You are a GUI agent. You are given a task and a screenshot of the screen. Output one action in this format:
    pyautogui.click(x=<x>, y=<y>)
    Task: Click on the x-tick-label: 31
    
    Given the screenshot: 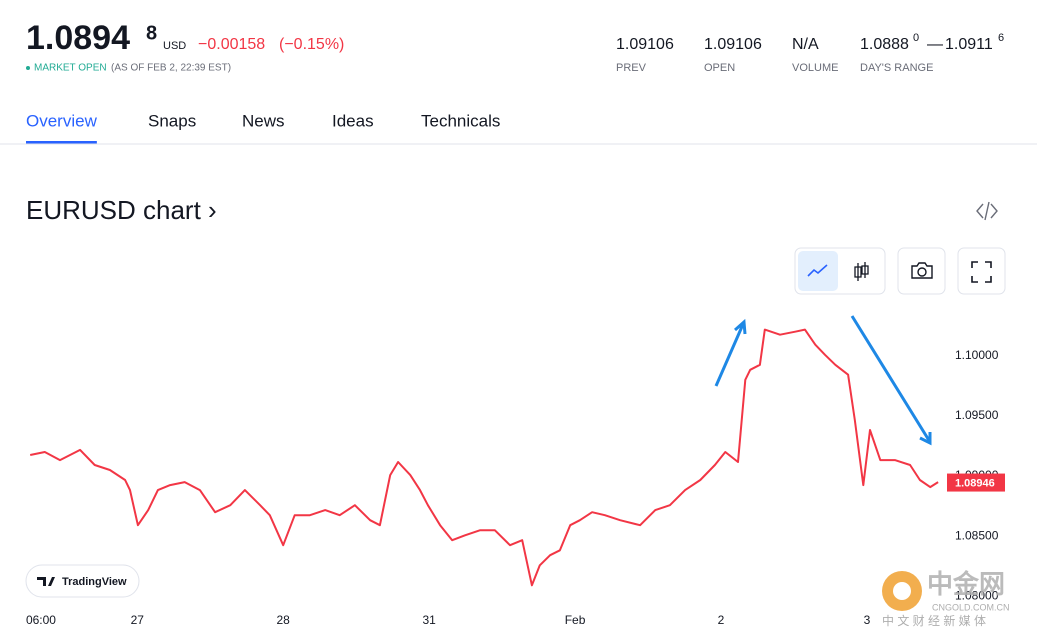 What is the action you would take?
    pyautogui.click(x=429, y=620)
    